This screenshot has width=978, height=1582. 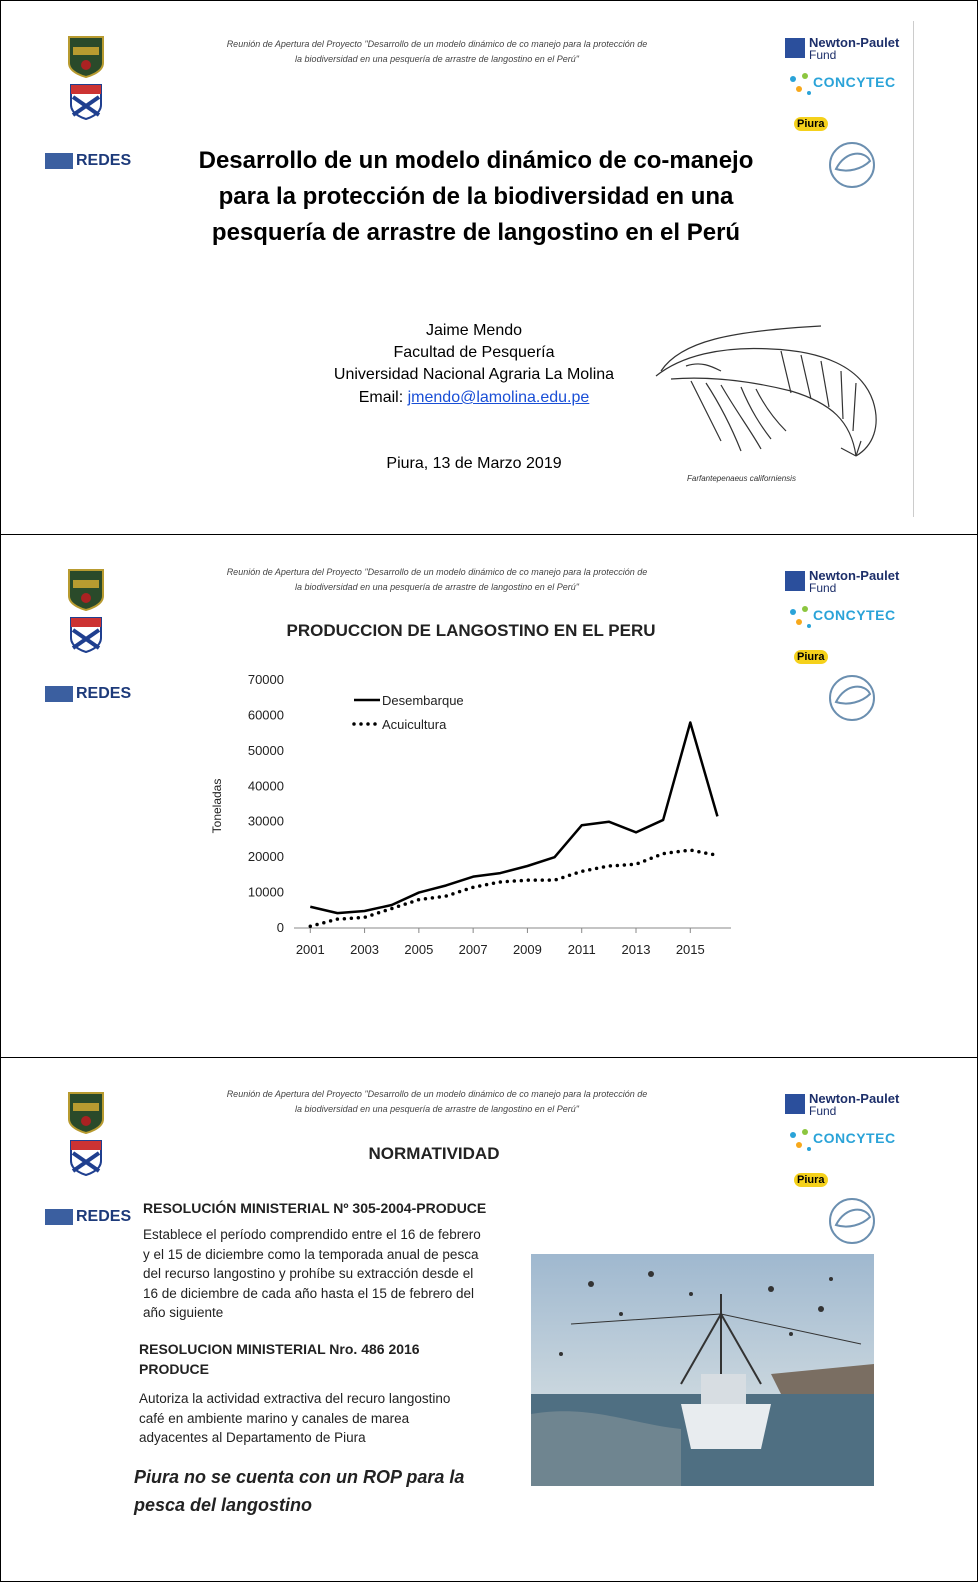 I want to click on legend-label: Acuicultura, so click(x=414, y=724).